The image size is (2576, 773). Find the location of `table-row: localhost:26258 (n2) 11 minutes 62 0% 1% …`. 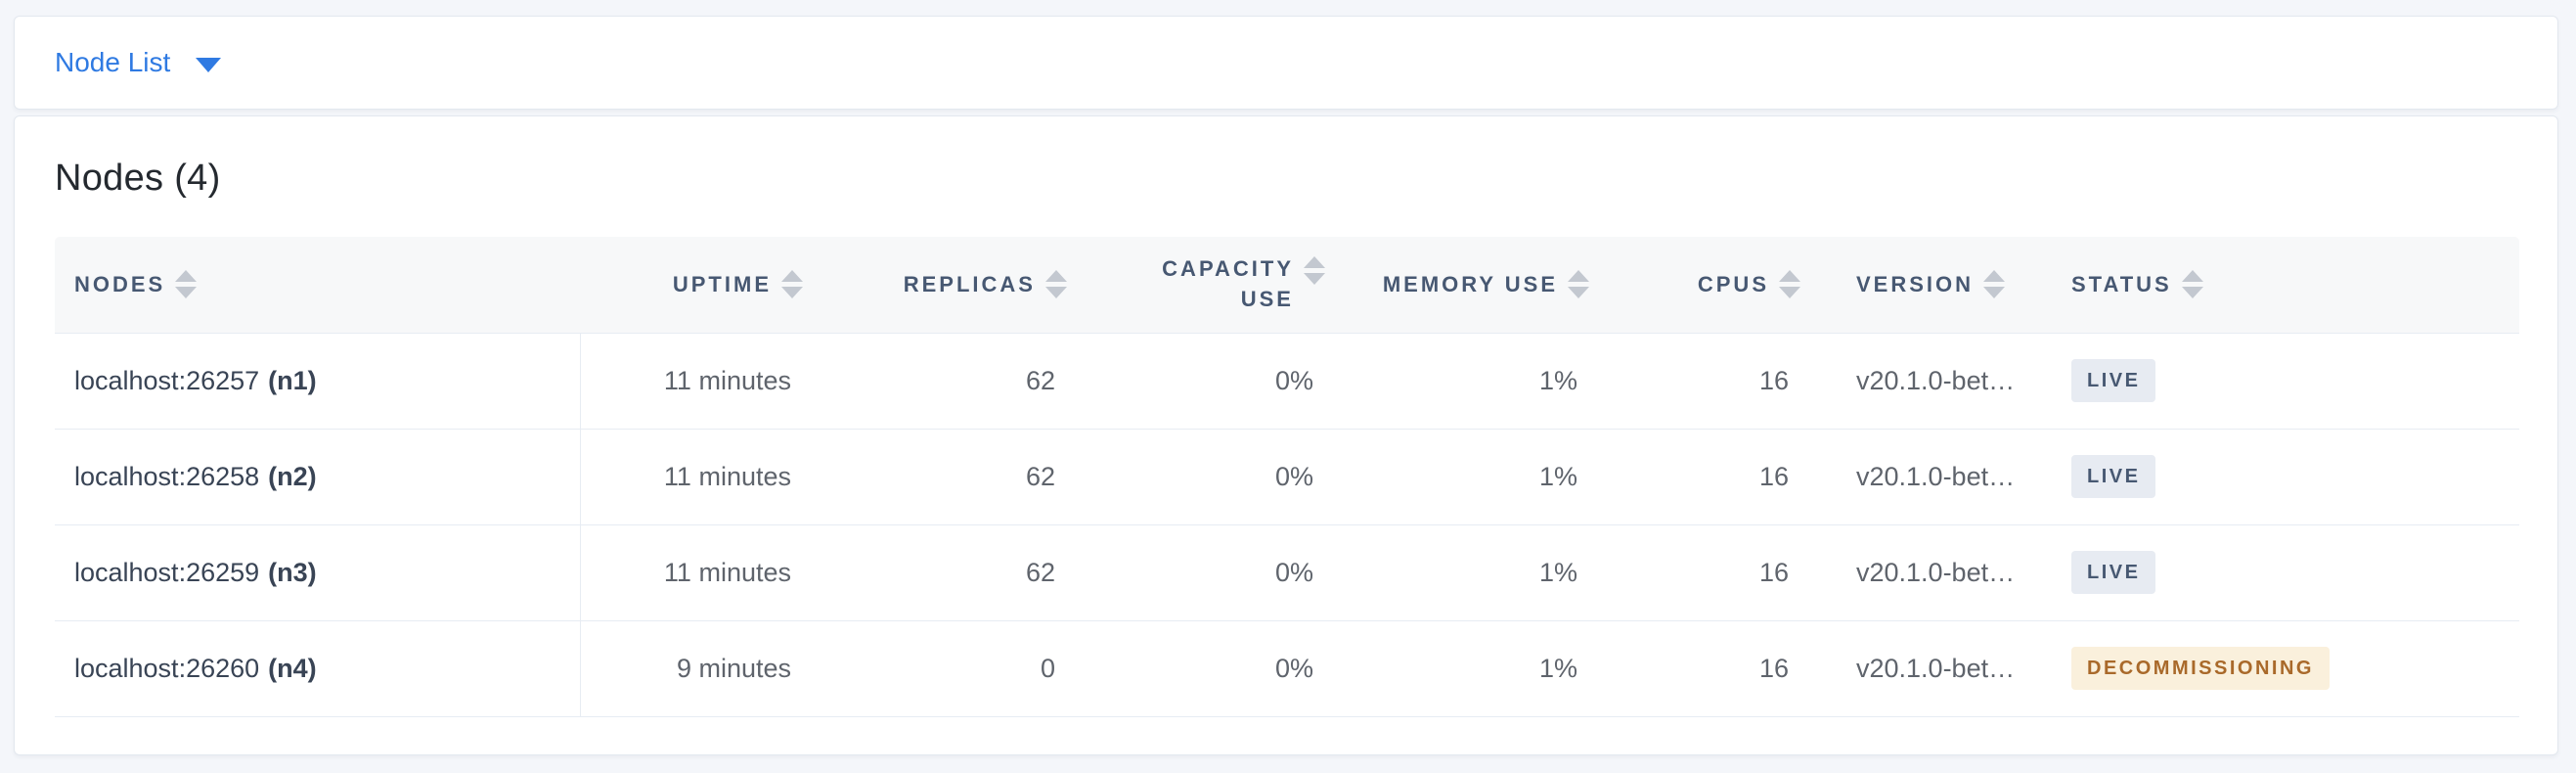

table-row: localhost:26258 (n2) 11 minutes 62 0% 1% … is located at coordinates (1287, 477).